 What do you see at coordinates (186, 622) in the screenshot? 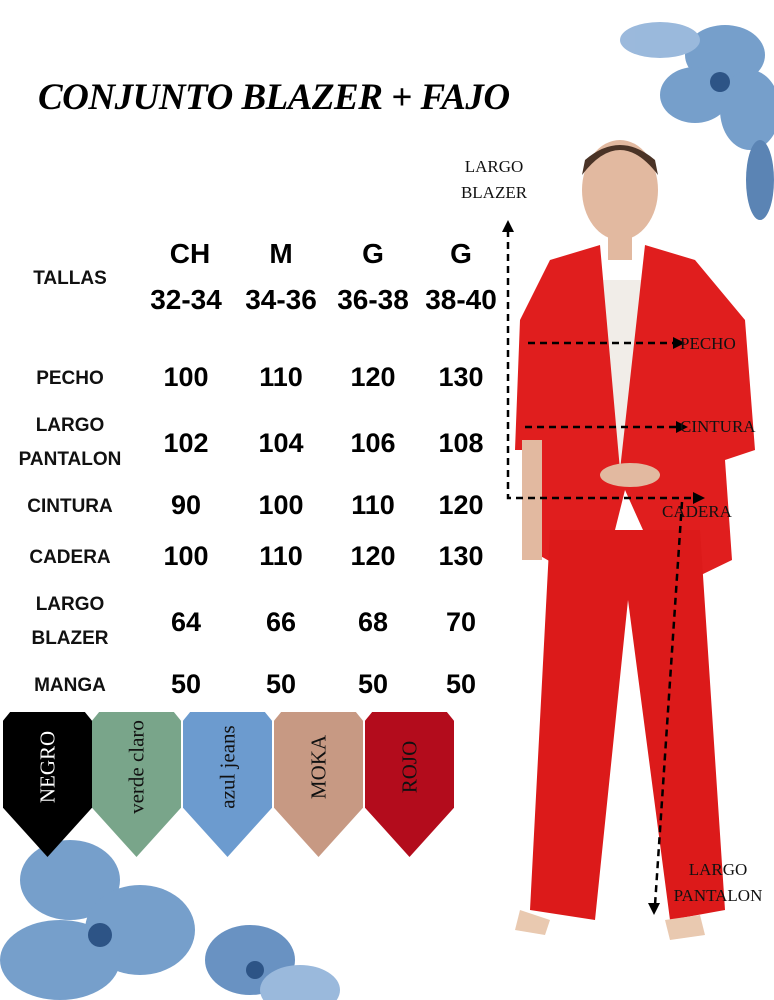
I see `table-cell: 64` at bounding box center [186, 622].